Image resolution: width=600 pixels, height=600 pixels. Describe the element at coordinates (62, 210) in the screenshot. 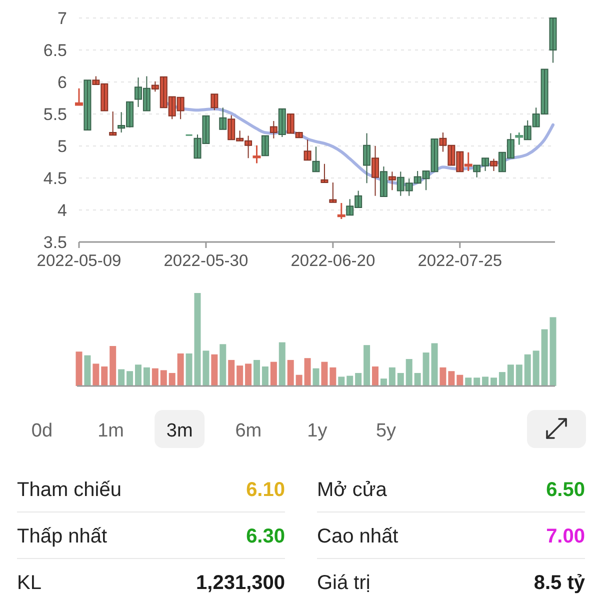

I see `y-tick-label: 4` at that location.